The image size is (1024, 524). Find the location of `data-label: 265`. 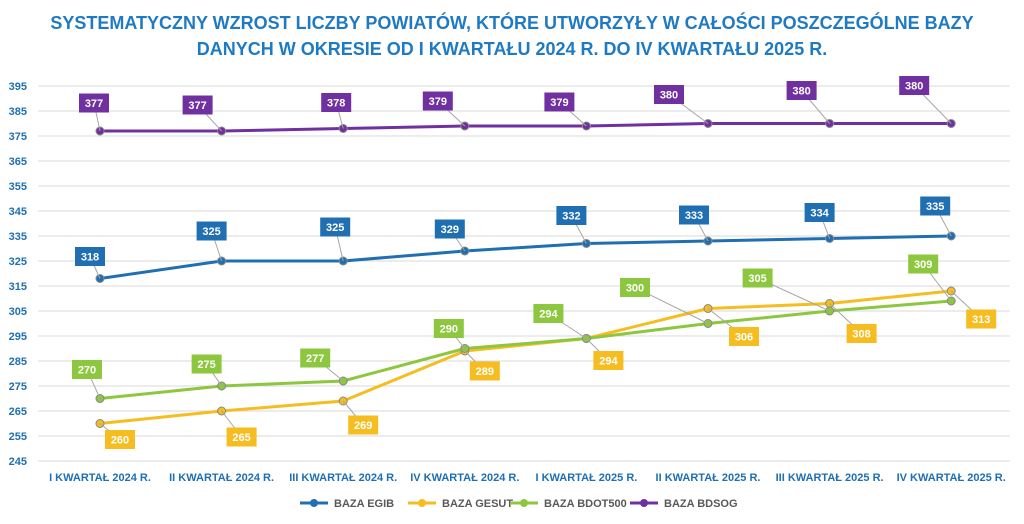

data-label: 265 is located at coordinates (241, 438).